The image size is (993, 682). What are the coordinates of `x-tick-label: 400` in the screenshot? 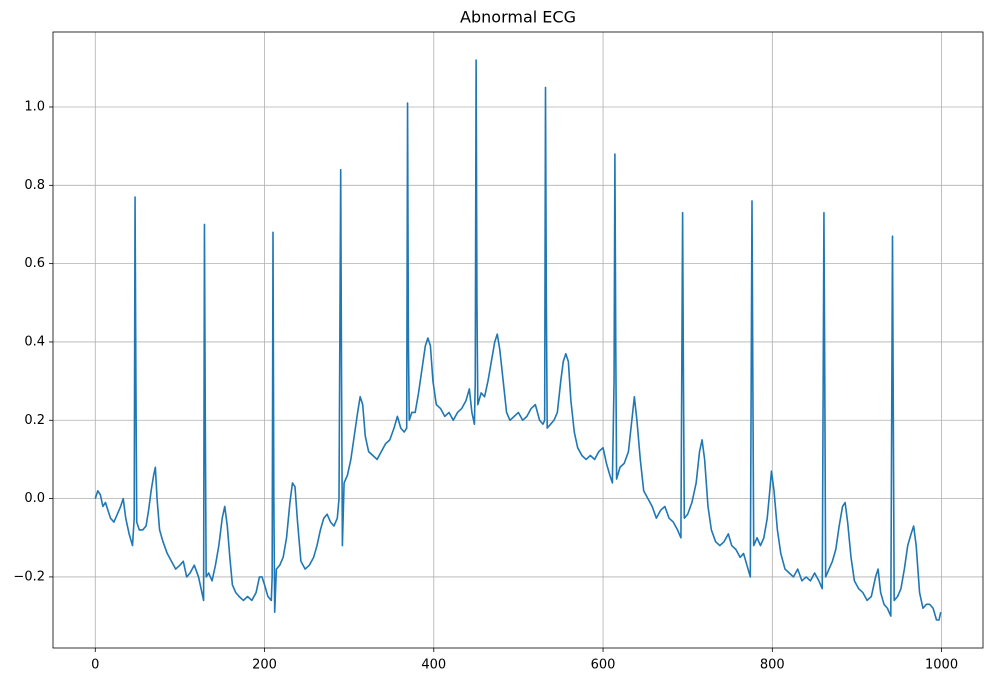 It's located at (433, 665).